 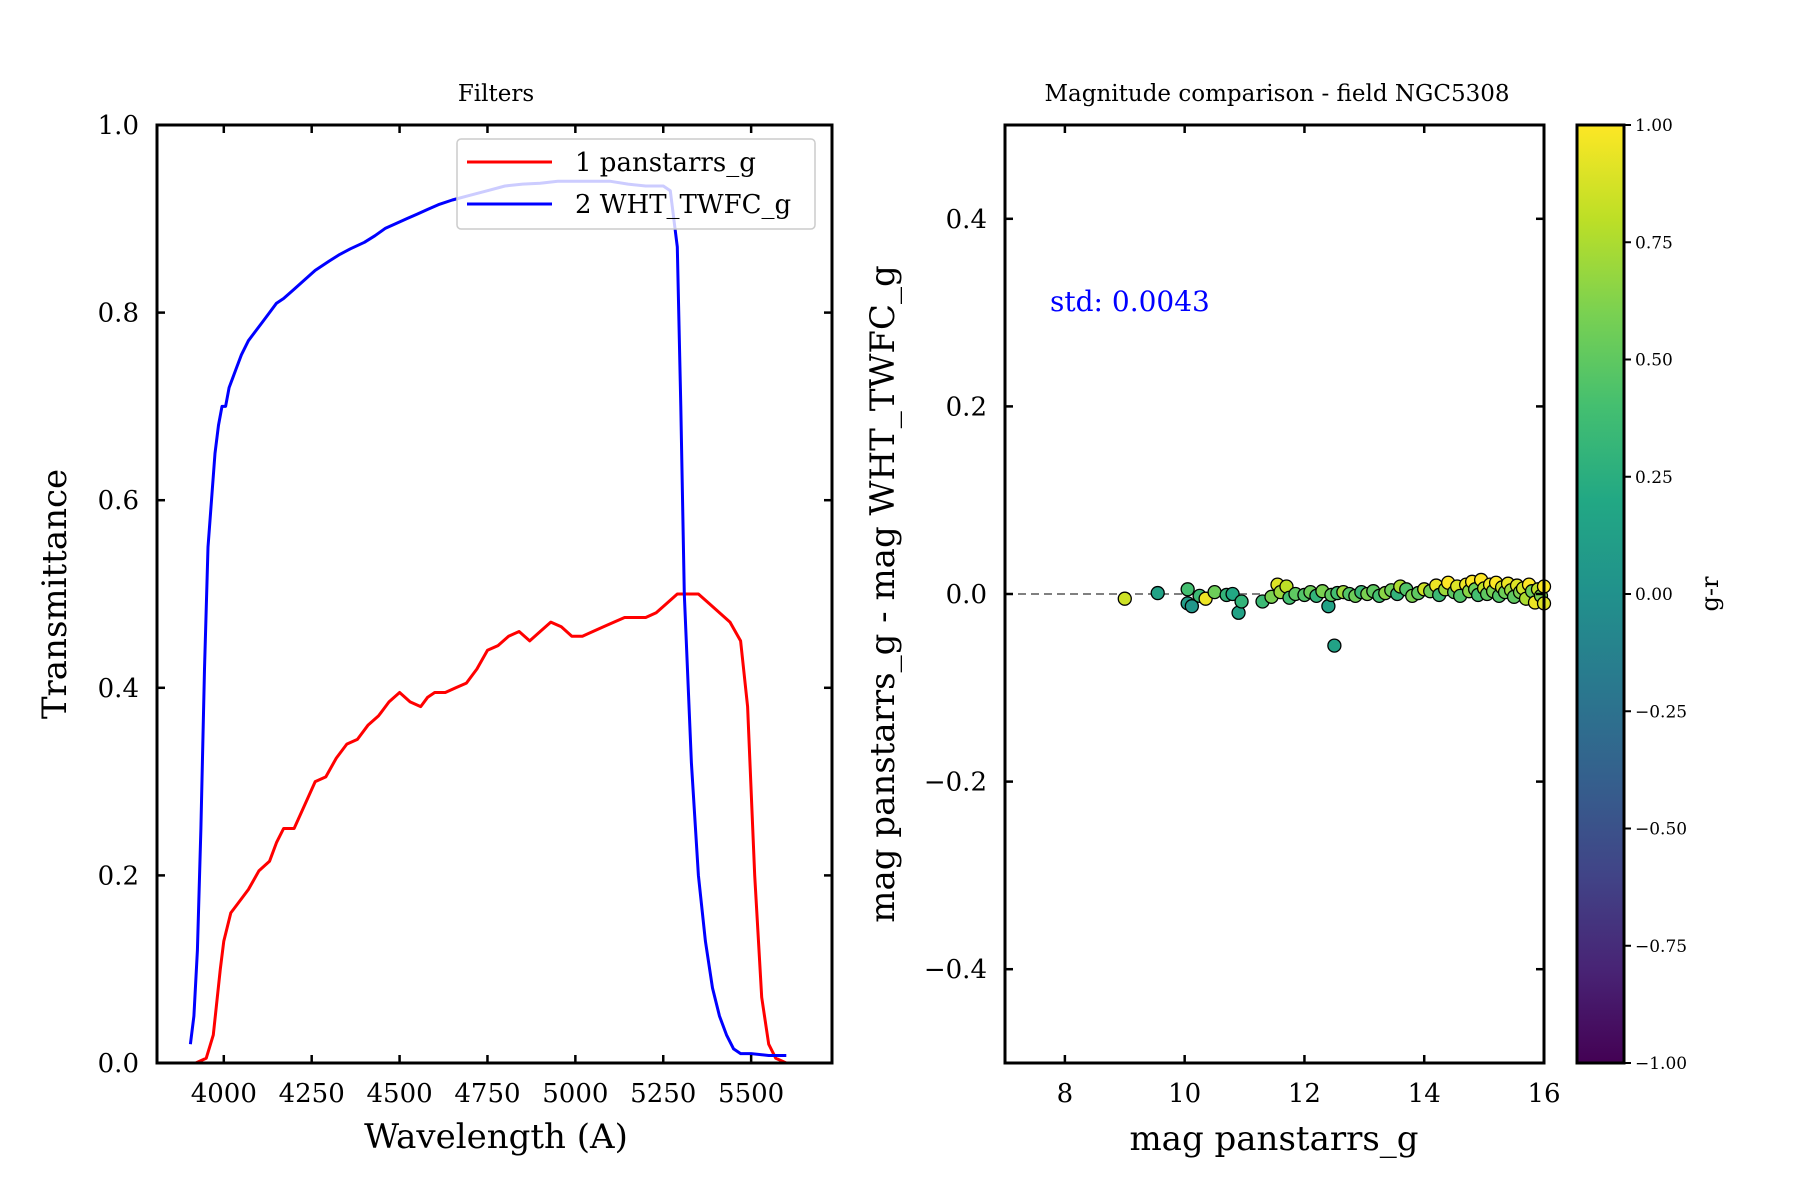 What do you see at coordinates (496, 1137) in the screenshot?
I see `filters-x-axis-label: Wavelength (A)` at bounding box center [496, 1137].